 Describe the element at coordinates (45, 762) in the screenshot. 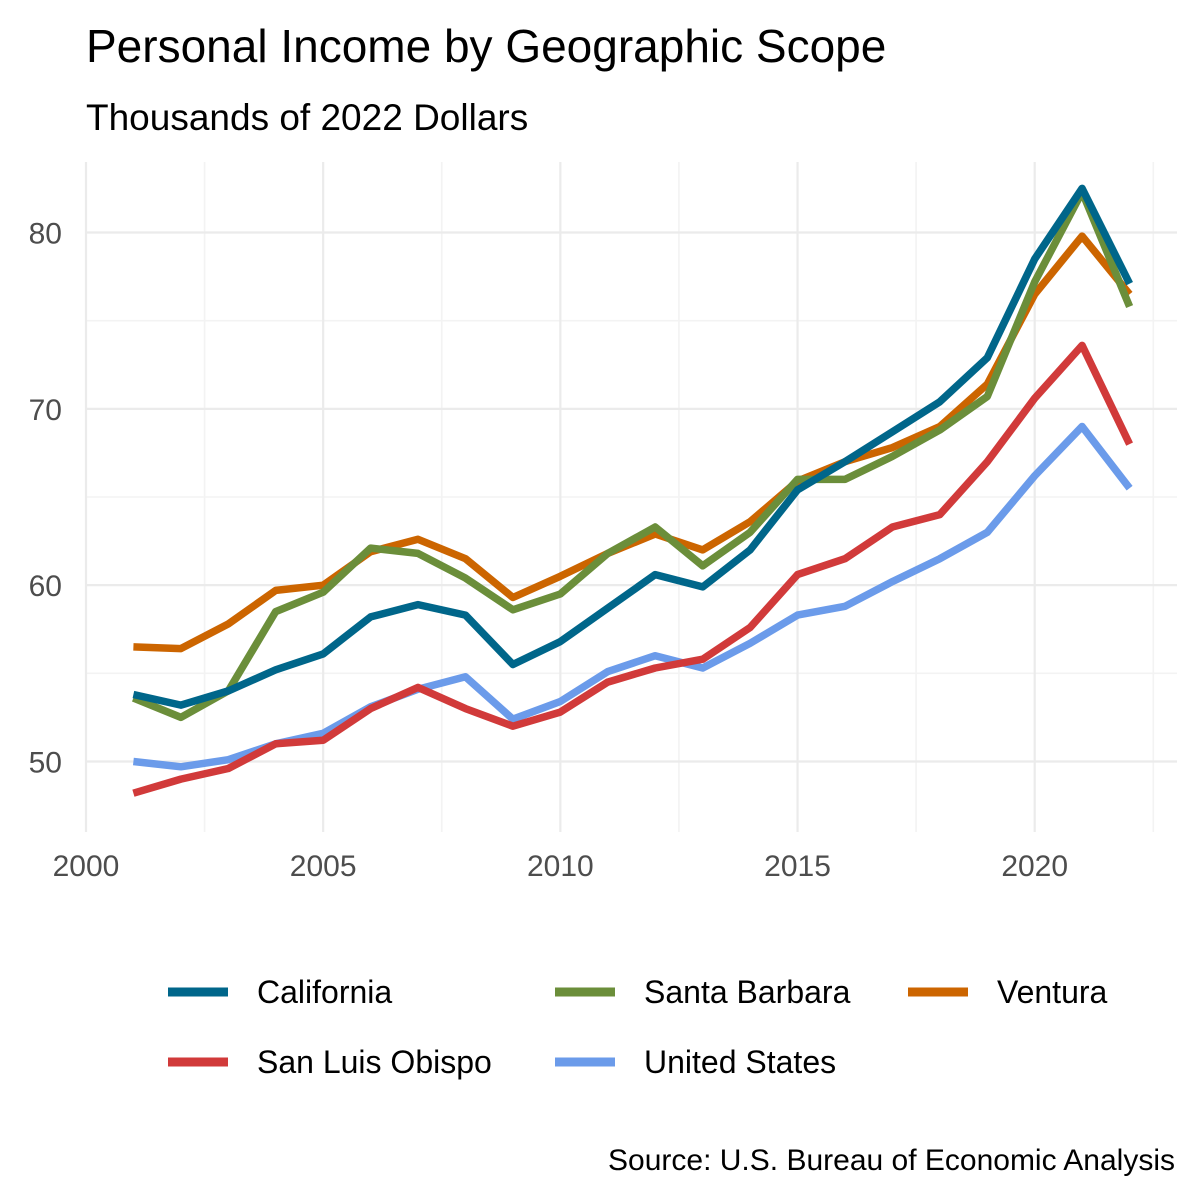

I see `y-tick-label: 50` at that location.